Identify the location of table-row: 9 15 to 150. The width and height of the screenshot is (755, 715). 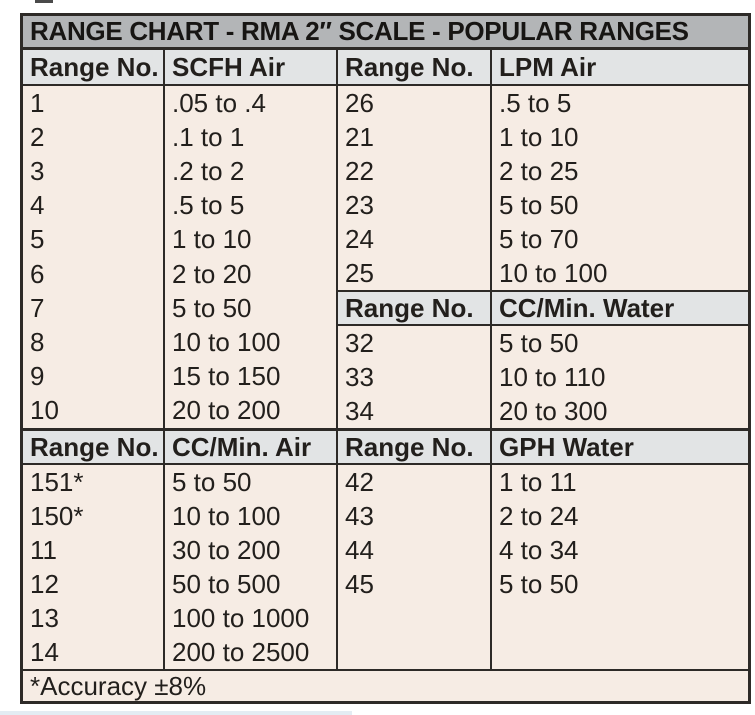
(179, 376).